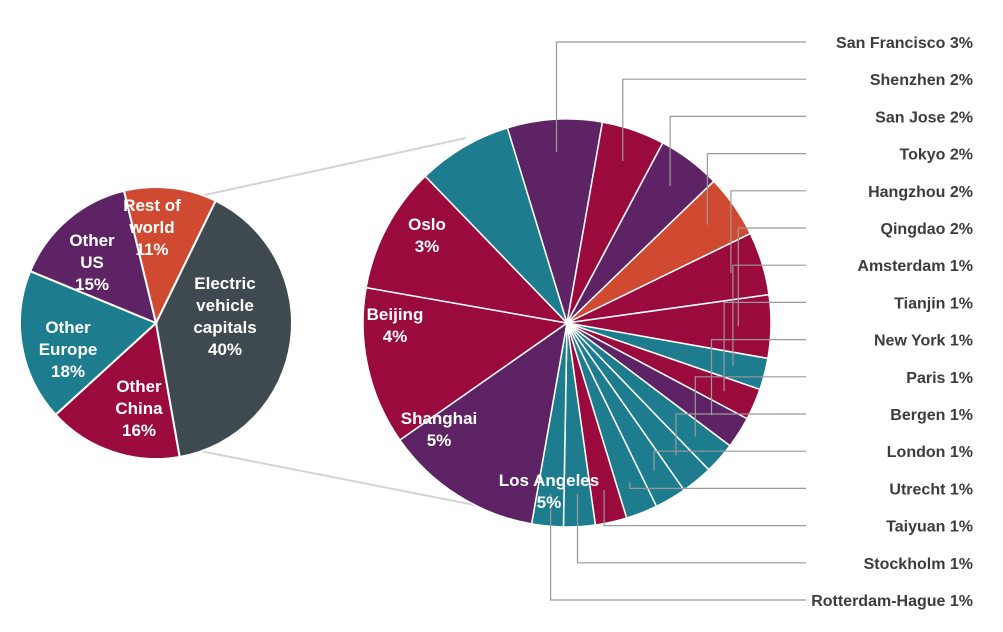 Image resolution: width=1003 pixels, height=632 pixels. Describe the element at coordinates (933, 303) in the screenshot. I see `label-tianjin: Tianjin 1%` at that location.